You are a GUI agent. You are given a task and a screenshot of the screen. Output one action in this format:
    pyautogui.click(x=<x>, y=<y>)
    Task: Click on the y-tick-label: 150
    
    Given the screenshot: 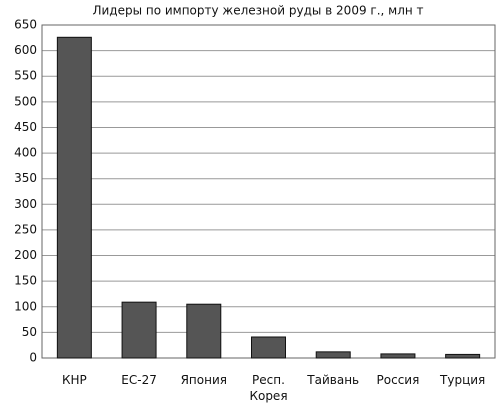 What is the action you would take?
    pyautogui.click(x=25, y=281)
    